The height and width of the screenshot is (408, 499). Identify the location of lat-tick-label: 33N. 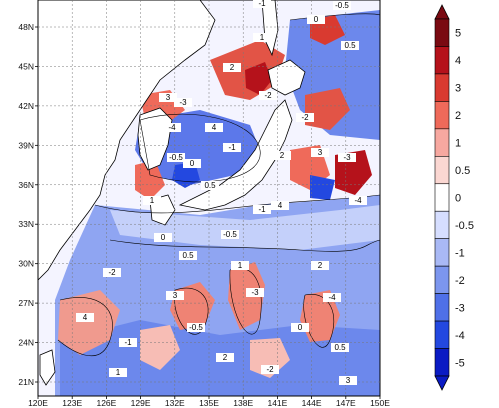
(26, 224).